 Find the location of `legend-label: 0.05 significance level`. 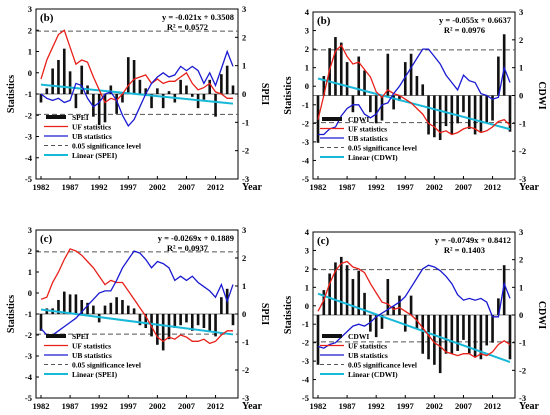

legend-label: 0.05 significance level is located at coordinates (382, 365).